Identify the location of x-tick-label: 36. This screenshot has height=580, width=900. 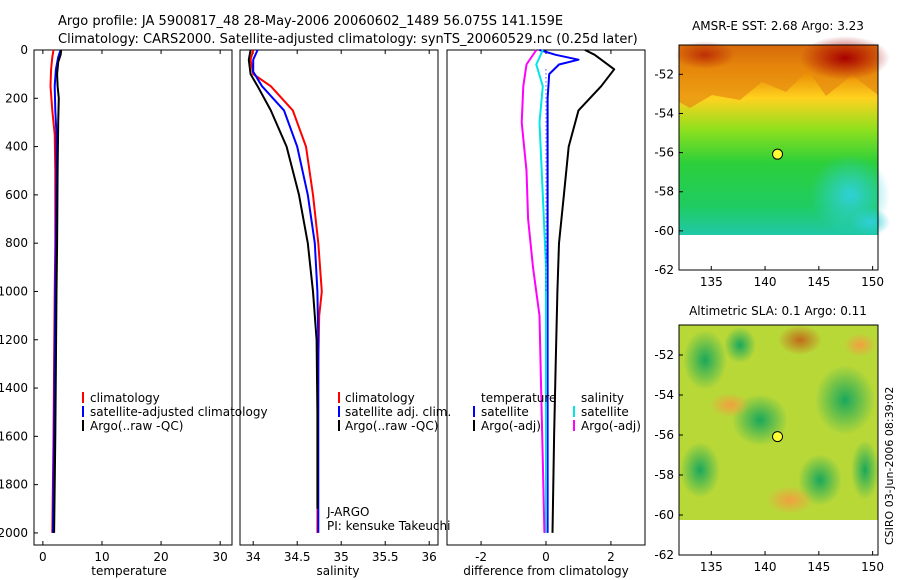
(429, 557).